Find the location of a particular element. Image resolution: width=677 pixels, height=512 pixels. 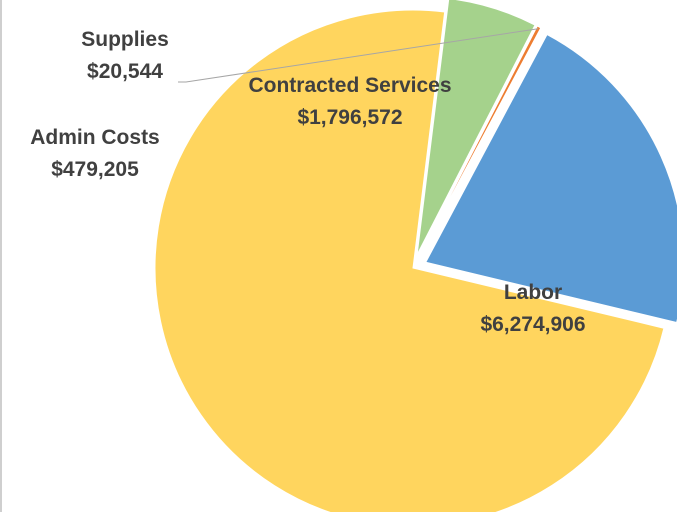

leader-lines-layer is located at coordinates (358, 55).